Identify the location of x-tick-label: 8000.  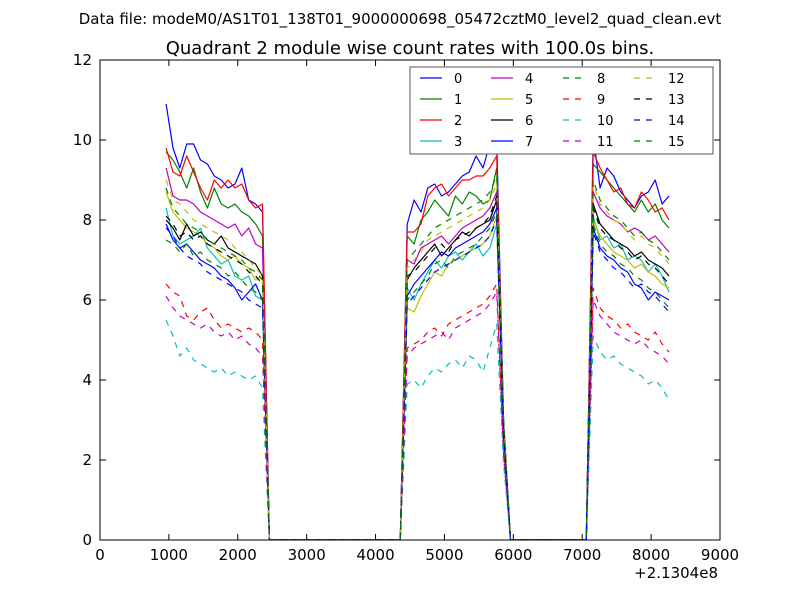
(651, 555).